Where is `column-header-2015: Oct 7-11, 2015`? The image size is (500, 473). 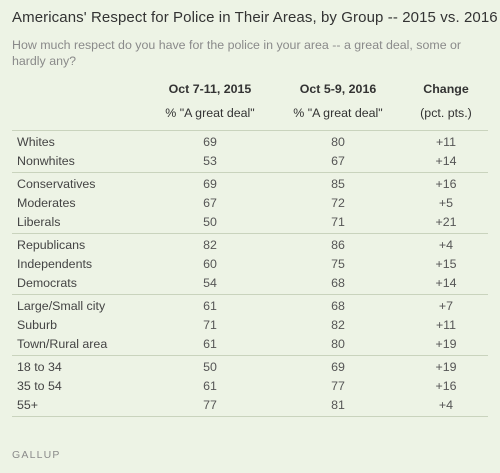 column-header-2015: Oct 7-11, 2015 is located at coordinates (210, 89).